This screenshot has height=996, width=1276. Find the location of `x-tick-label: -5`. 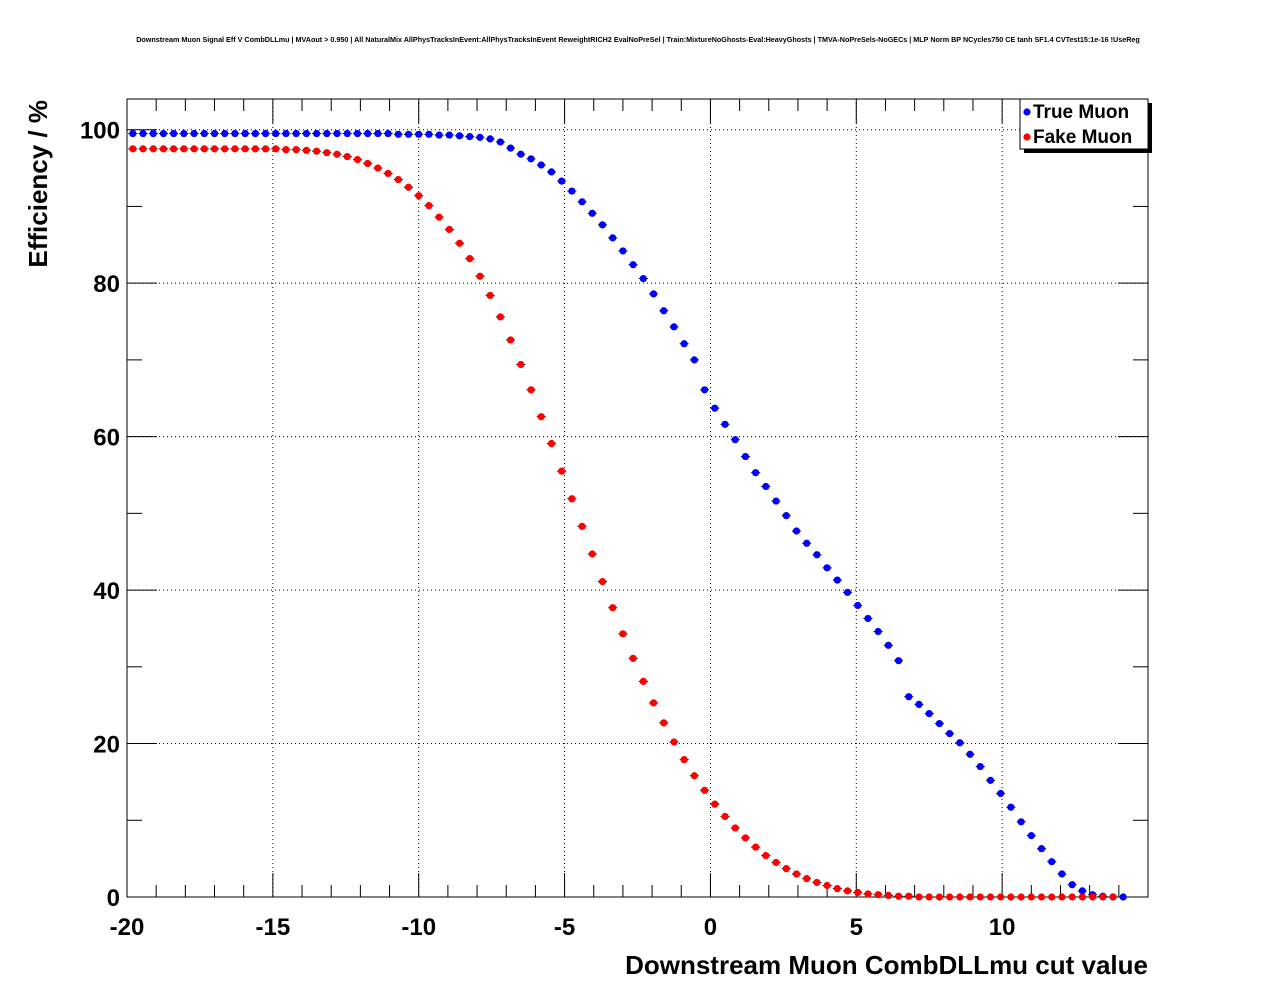

x-tick-label: -5 is located at coordinates (564, 927).